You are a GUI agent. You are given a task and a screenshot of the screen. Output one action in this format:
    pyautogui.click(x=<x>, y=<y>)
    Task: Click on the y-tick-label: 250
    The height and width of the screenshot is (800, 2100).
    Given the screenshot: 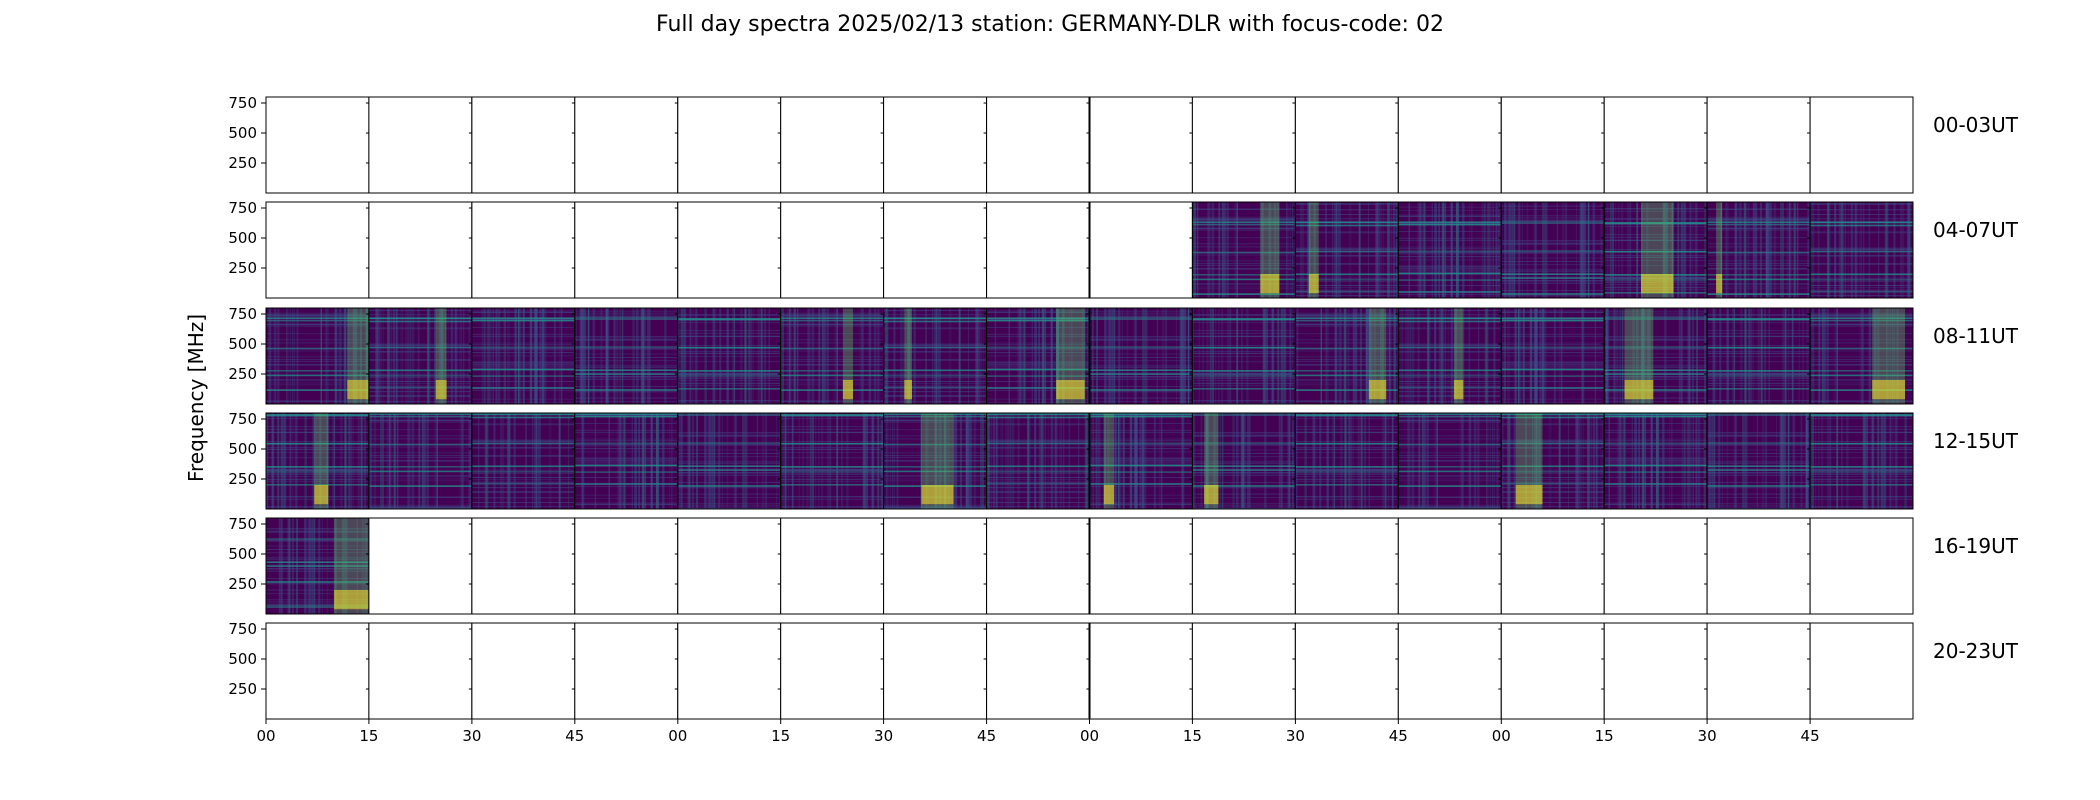 What is the action you would take?
    pyautogui.click(x=242, y=479)
    